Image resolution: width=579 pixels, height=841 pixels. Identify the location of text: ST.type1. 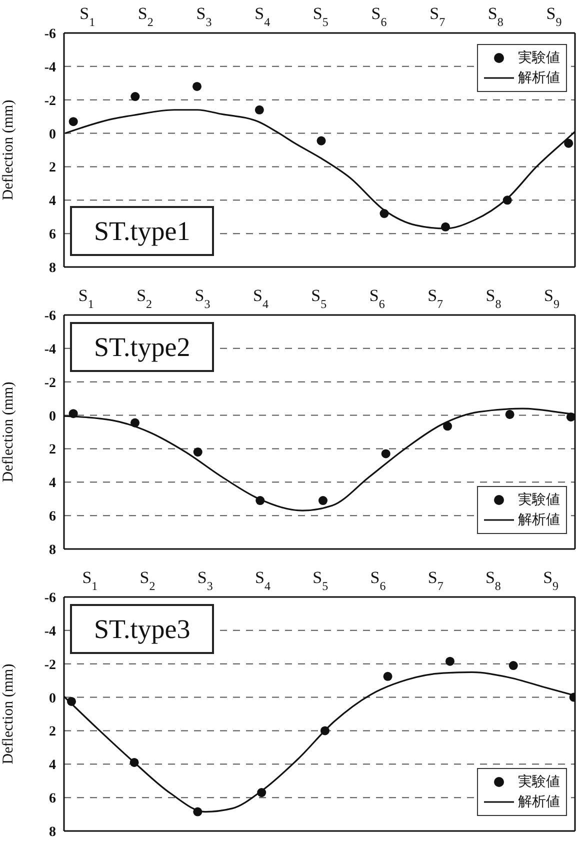
(142, 231).